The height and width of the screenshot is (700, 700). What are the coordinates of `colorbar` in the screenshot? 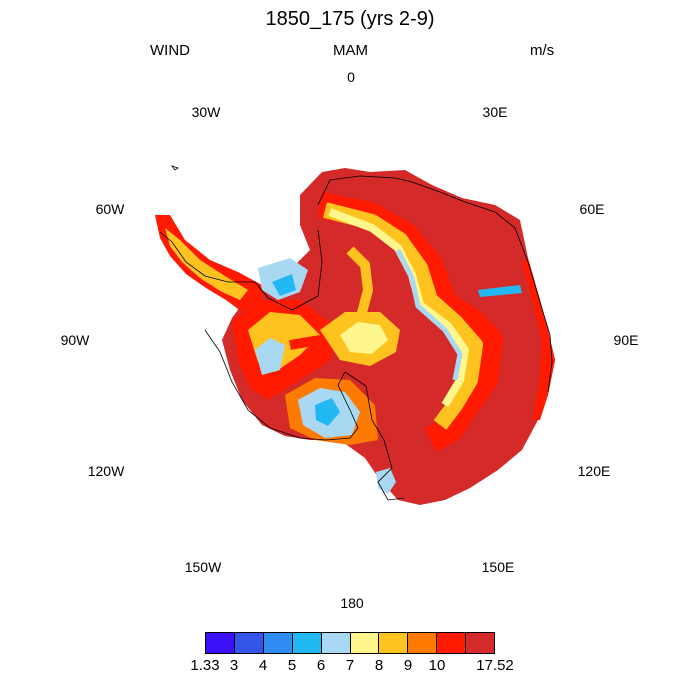 It's located at (350, 643).